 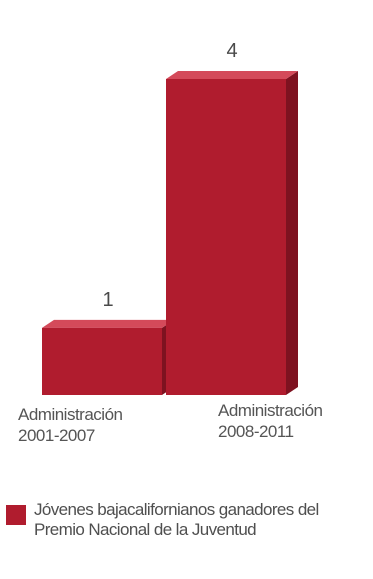 What do you see at coordinates (270, 421) in the screenshot?
I see `category-label-1: Administración 2008-2011` at bounding box center [270, 421].